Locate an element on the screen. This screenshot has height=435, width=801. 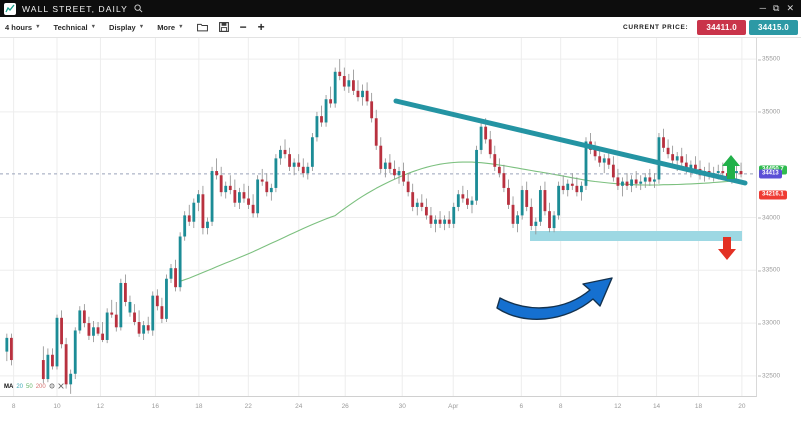
date-tick: 18 is located at coordinates (199, 406).